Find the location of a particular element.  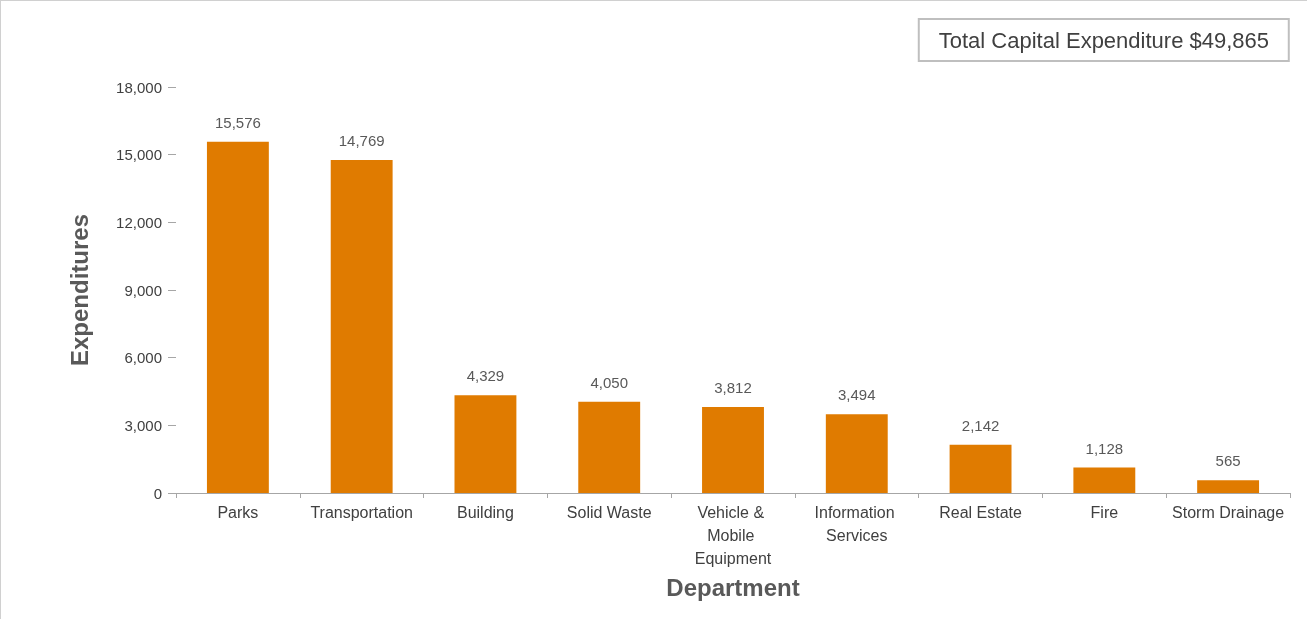

y-tick-label: 15,000 is located at coordinates (139, 155).